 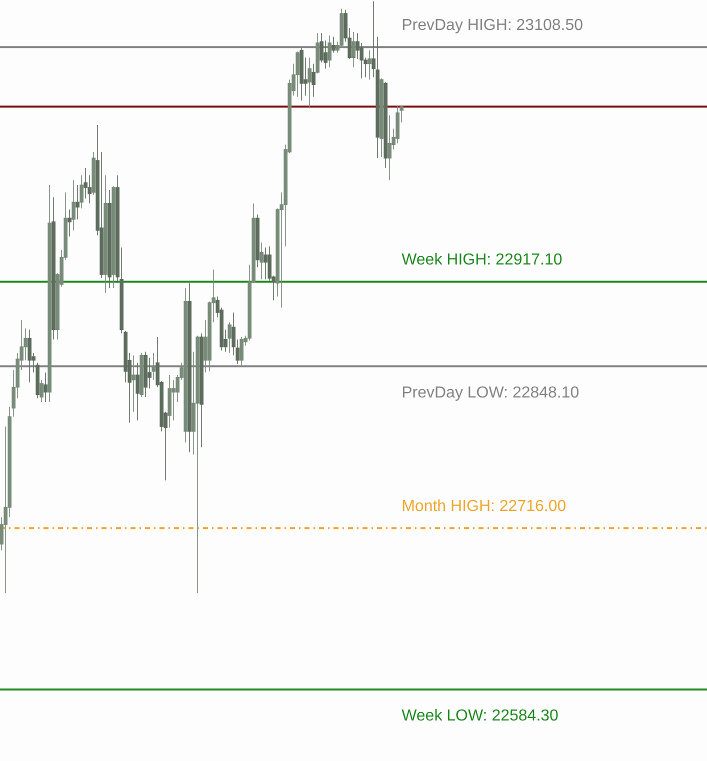 I want to click on ref-line-label: Month HIGH: 22716.00, so click(x=484, y=507).